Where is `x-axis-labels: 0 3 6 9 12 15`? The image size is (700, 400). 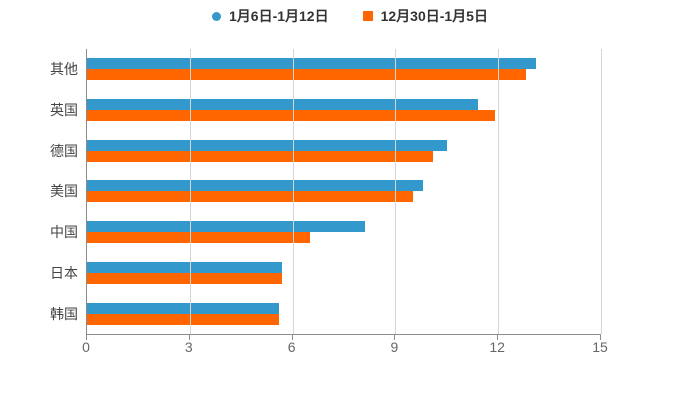
x-axis-labels: 0 3 6 9 12 15 is located at coordinates (345, 348).